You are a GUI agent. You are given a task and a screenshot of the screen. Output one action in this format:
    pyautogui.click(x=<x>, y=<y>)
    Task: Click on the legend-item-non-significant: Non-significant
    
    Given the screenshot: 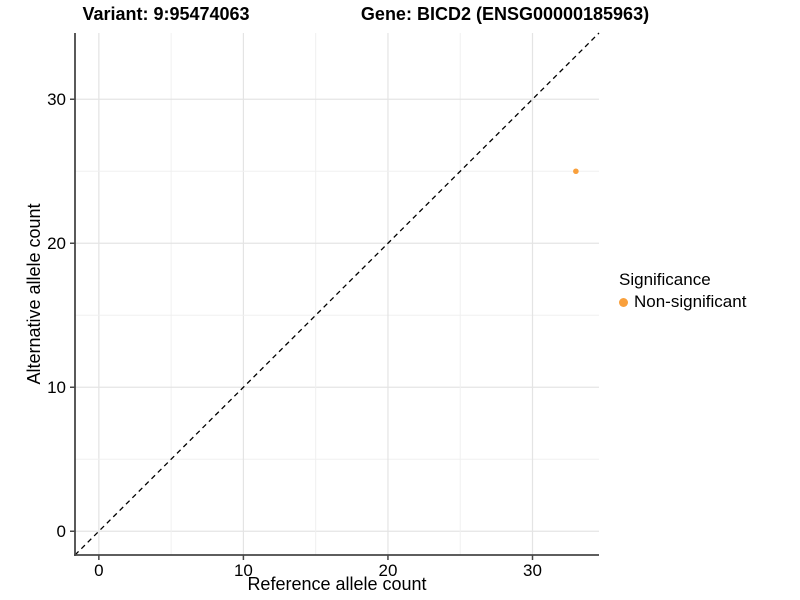 What is the action you would take?
    pyautogui.click(x=682, y=302)
    